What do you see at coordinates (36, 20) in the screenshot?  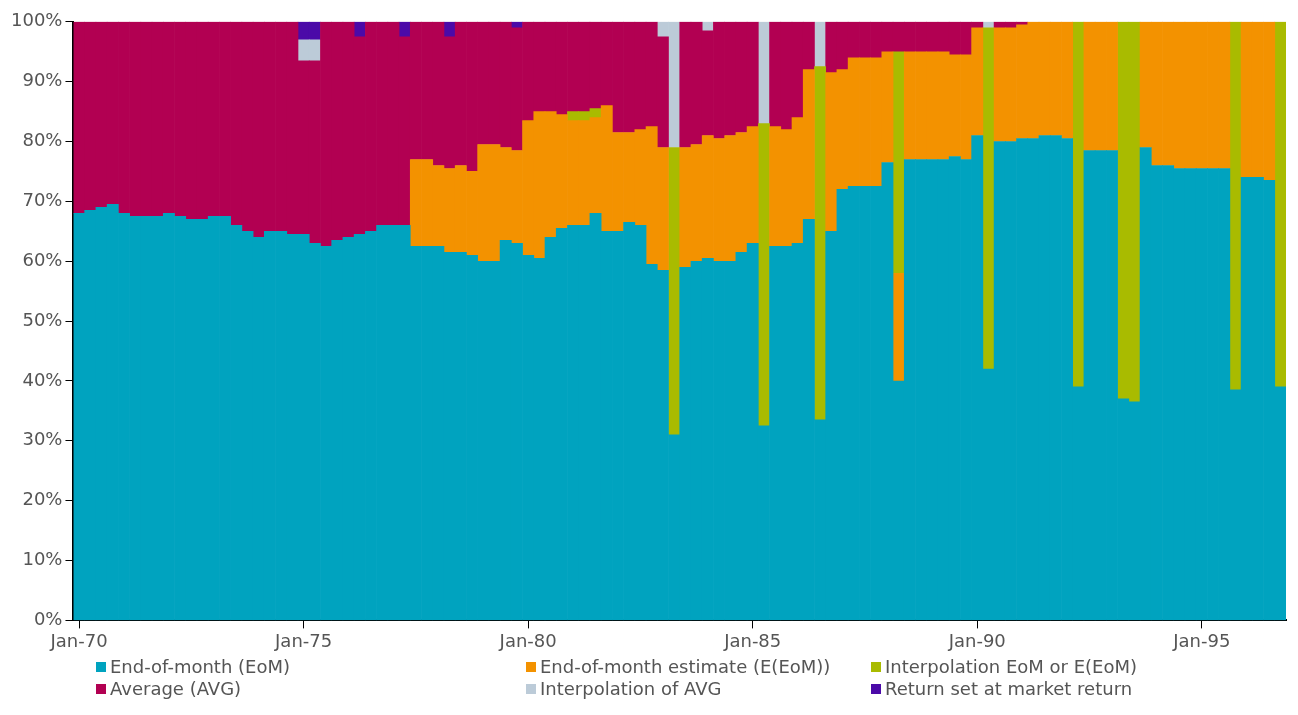 I see `y-tick-label: 100%` at bounding box center [36, 20].